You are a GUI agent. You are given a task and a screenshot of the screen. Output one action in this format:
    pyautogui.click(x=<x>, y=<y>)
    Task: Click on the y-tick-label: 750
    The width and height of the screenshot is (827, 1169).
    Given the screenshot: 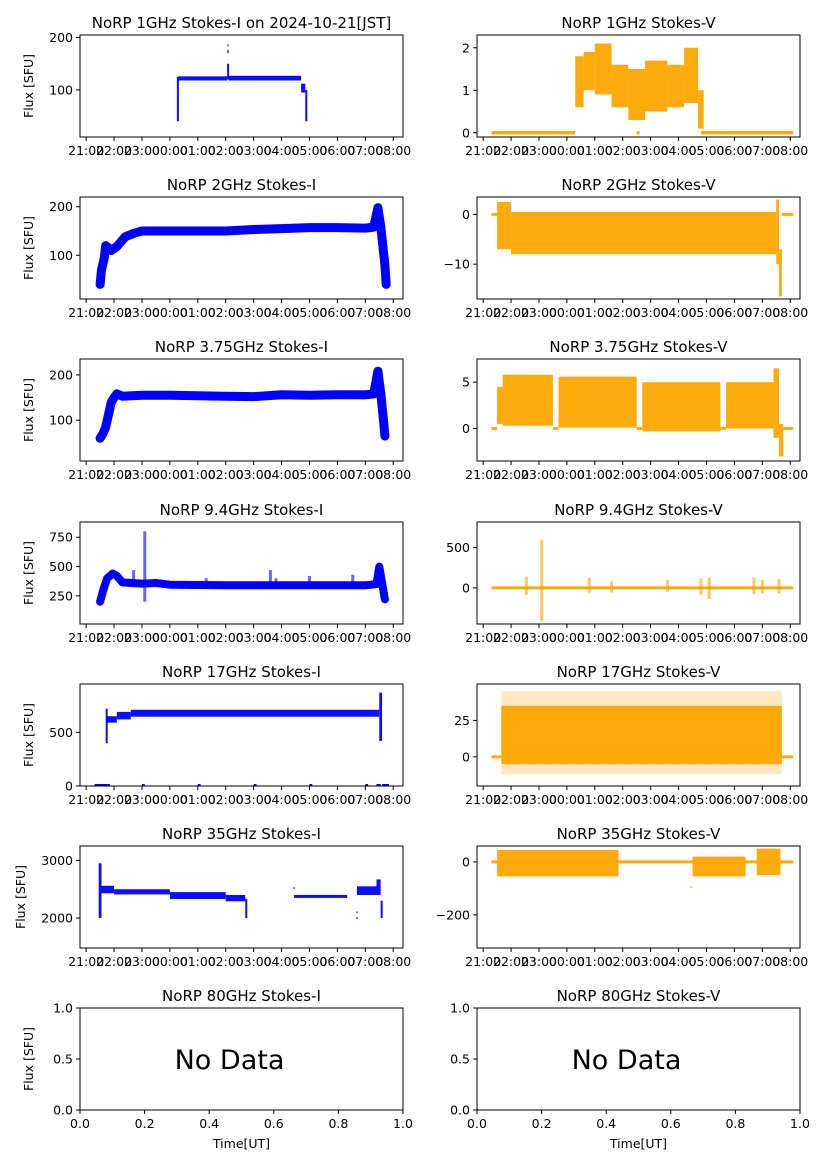 What is the action you would take?
    pyautogui.click(x=61, y=537)
    